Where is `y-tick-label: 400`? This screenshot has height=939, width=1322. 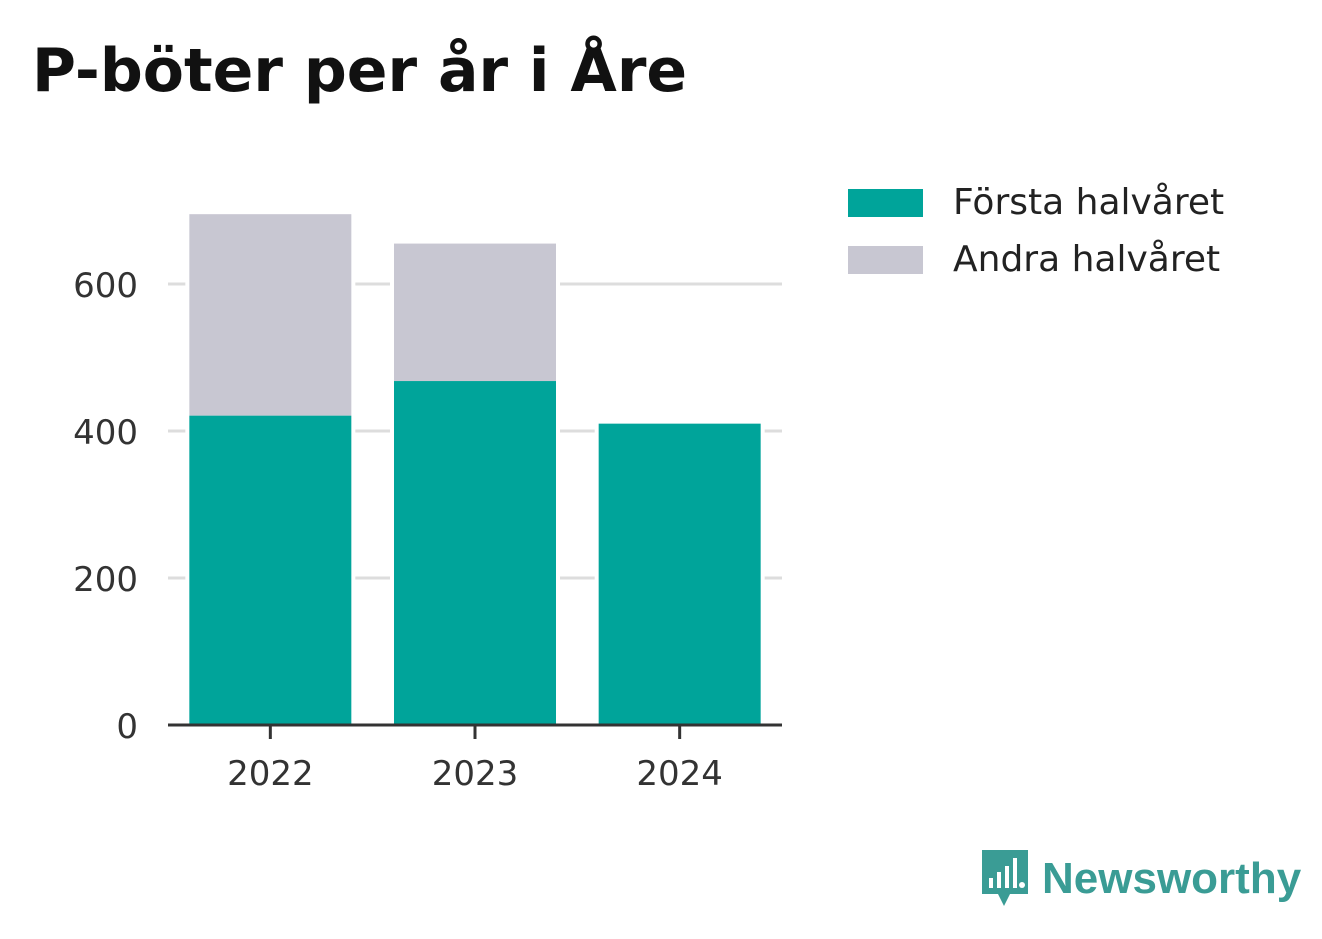 y-tick-label: 400 is located at coordinates (105, 433).